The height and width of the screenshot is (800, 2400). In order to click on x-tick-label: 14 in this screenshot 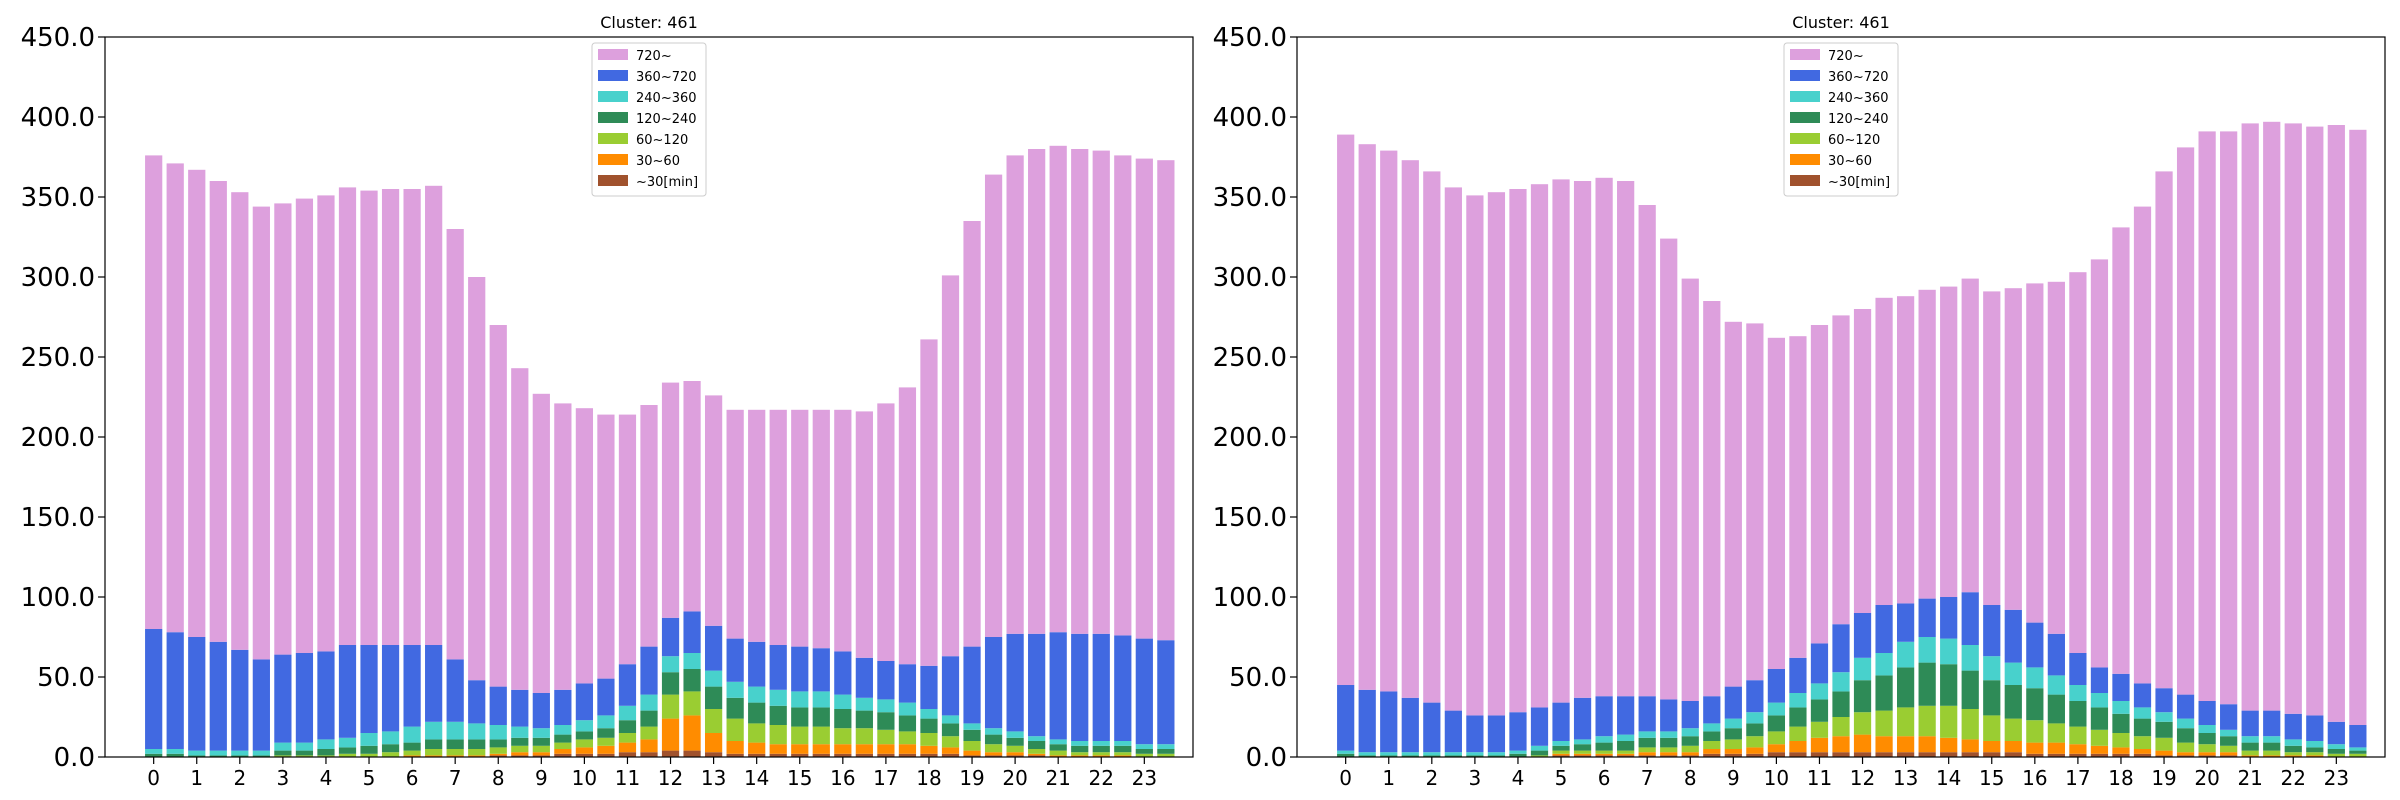, I will do `click(1948, 778)`.